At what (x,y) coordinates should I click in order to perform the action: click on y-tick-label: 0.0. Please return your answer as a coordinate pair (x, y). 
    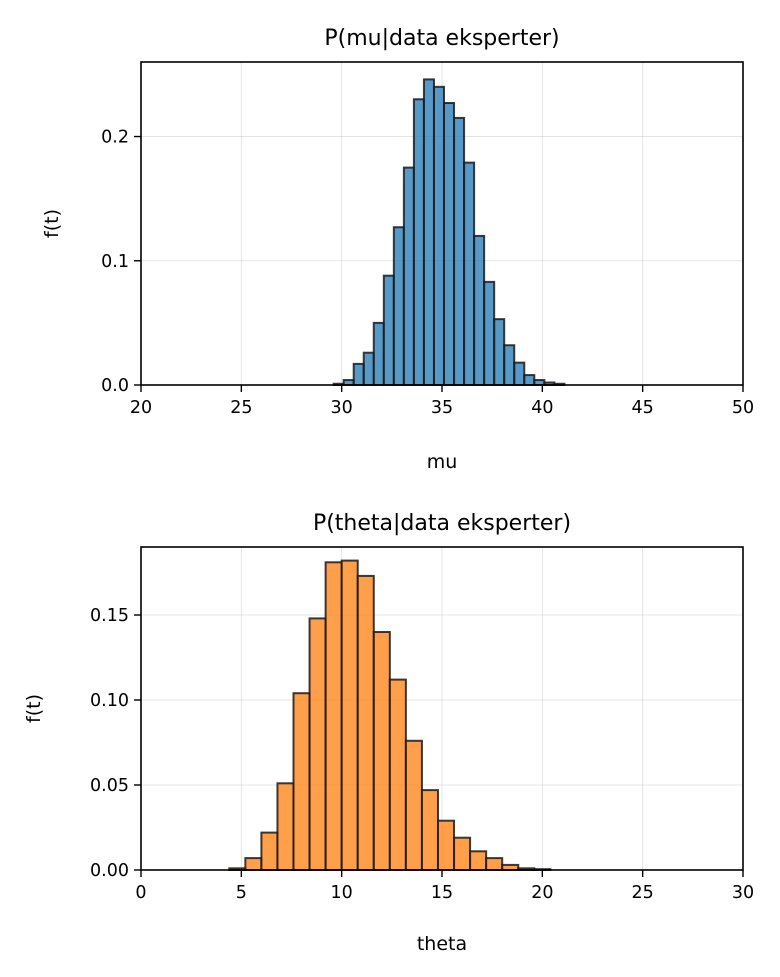
    Looking at the image, I should click on (115, 386).